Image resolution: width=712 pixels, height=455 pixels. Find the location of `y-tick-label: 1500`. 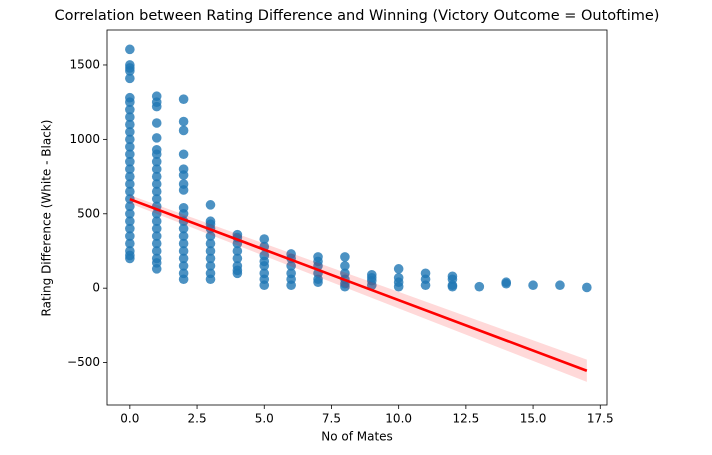

y-tick-label: 1500 is located at coordinates (84, 64).